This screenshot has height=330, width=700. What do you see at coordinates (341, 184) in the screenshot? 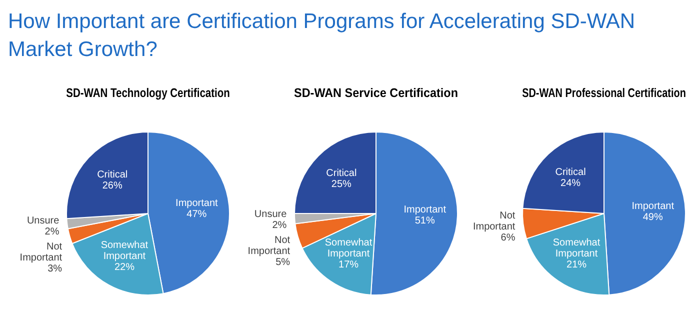
I see `data-label: 25%` at bounding box center [341, 184].